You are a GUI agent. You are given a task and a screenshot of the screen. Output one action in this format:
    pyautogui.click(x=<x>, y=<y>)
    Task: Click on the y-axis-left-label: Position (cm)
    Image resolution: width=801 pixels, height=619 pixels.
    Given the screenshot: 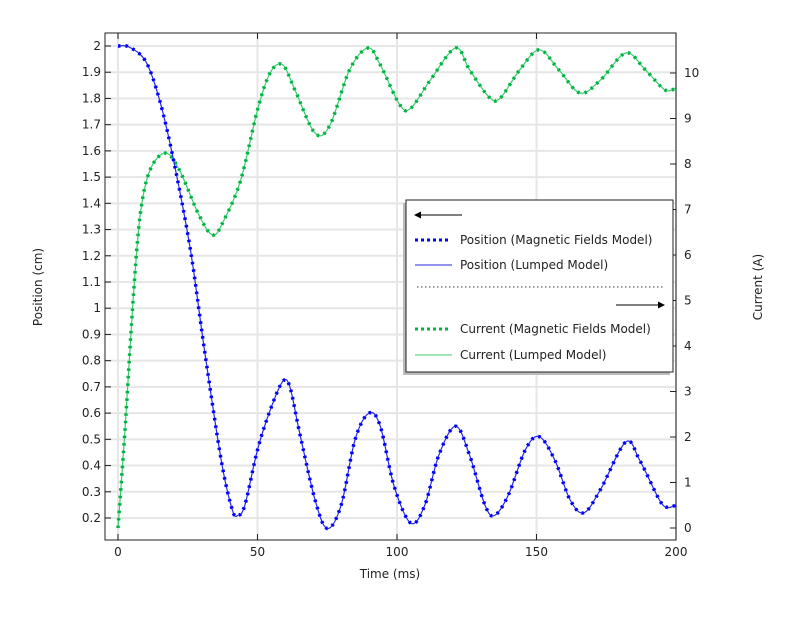 What is the action you would take?
    pyautogui.click(x=38, y=287)
    